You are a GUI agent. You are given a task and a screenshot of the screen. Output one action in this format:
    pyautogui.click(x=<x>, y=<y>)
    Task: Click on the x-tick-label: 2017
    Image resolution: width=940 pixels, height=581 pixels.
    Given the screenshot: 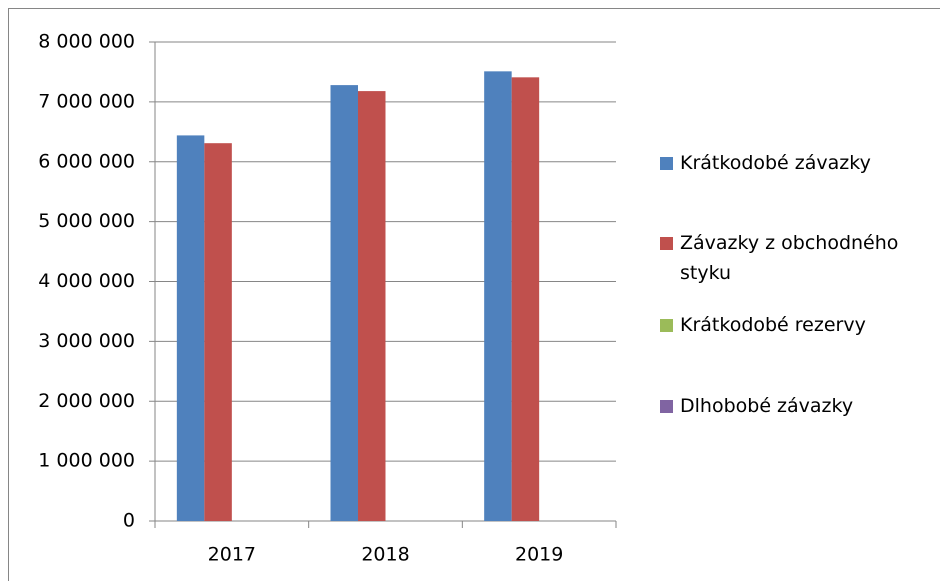 What is the action you would take?
    pyautogui.click(x=232, y=555)
    